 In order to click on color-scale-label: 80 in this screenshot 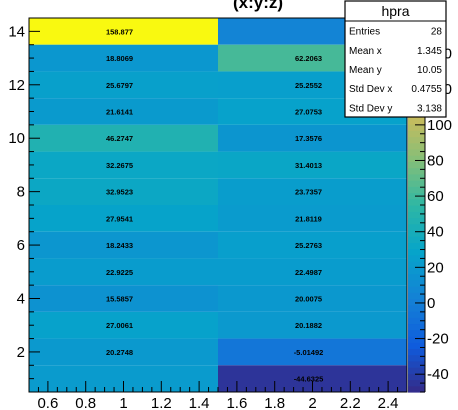, I will do `click(435, 160)`.